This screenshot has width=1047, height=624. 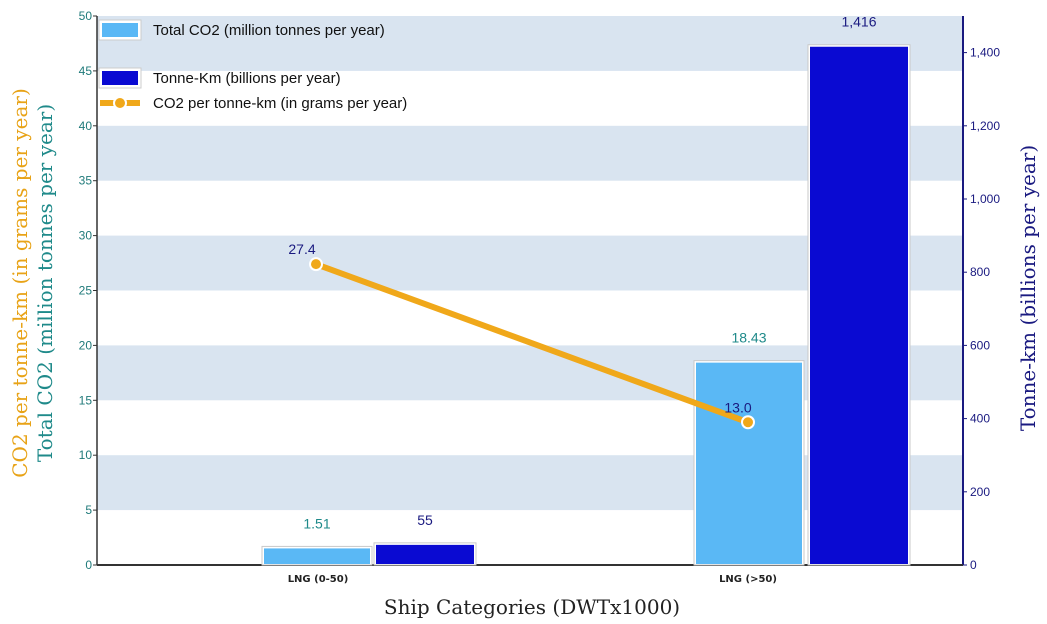 I want to click on legend-swatch-point, so click(x=120, y=103).